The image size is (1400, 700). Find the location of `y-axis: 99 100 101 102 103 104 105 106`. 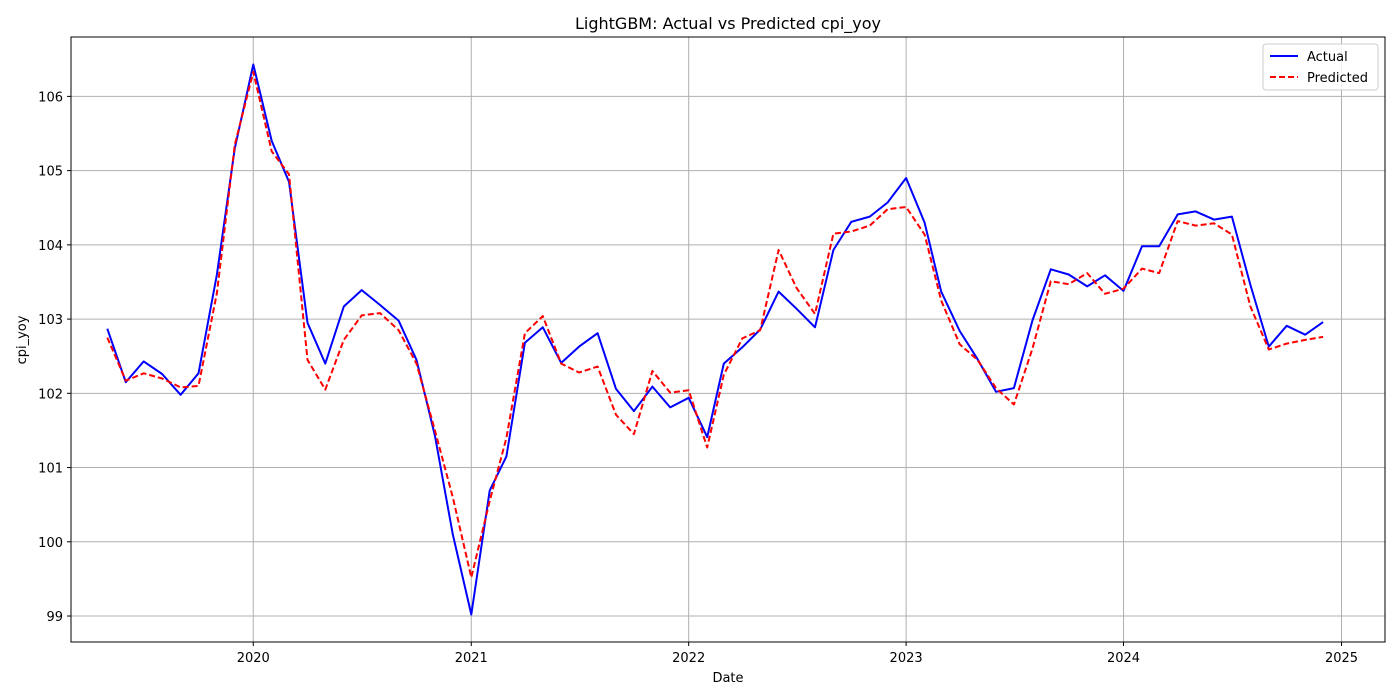

y-axis: 99 100 101 102 103 104 105 106 is located at coordinates (54, 357).